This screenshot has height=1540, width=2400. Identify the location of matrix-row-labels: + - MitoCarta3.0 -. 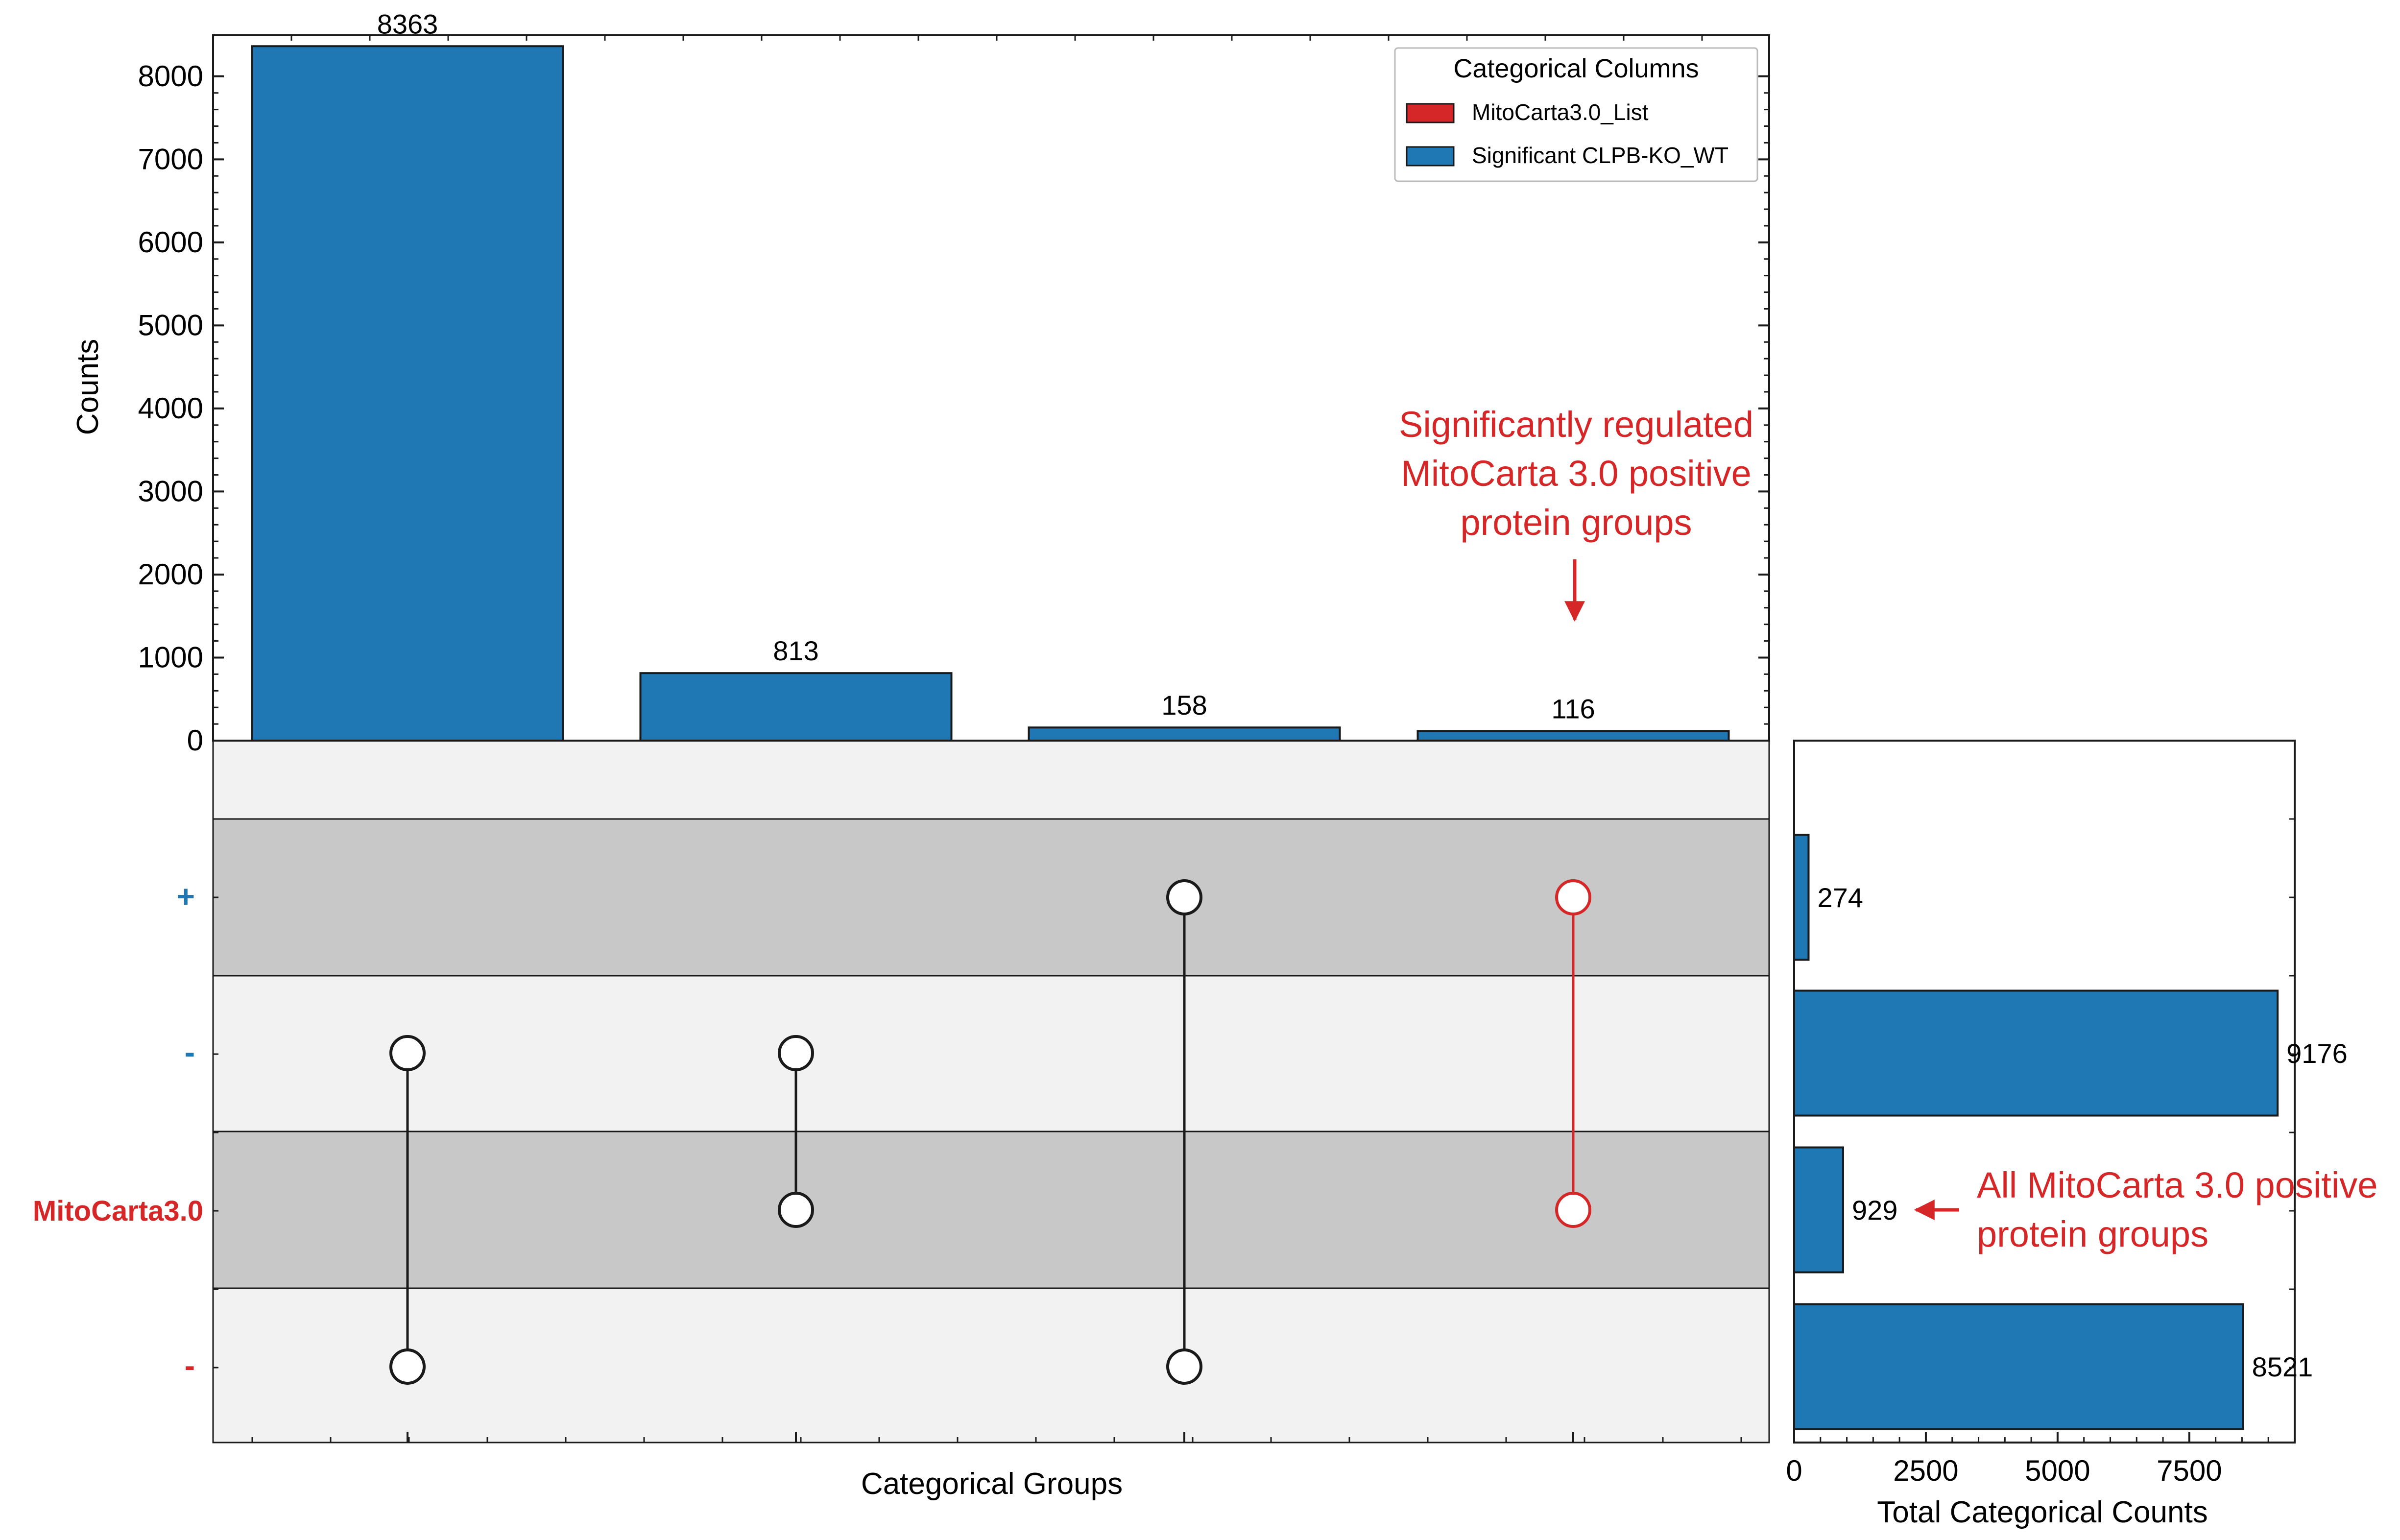
(118, 1131).